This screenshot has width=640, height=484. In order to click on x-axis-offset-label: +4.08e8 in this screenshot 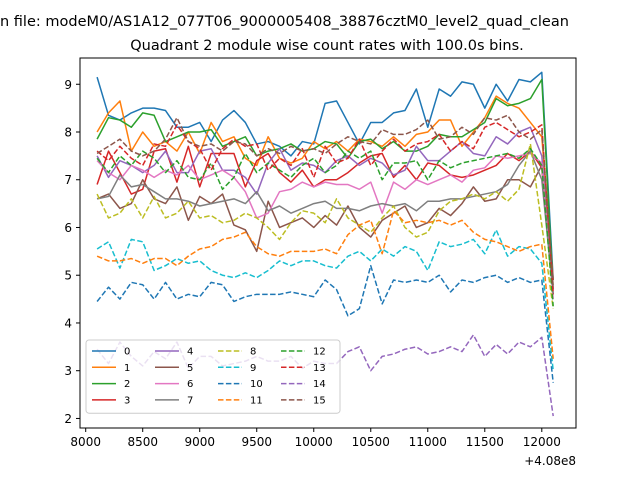, I will do `click(550, 461)`.